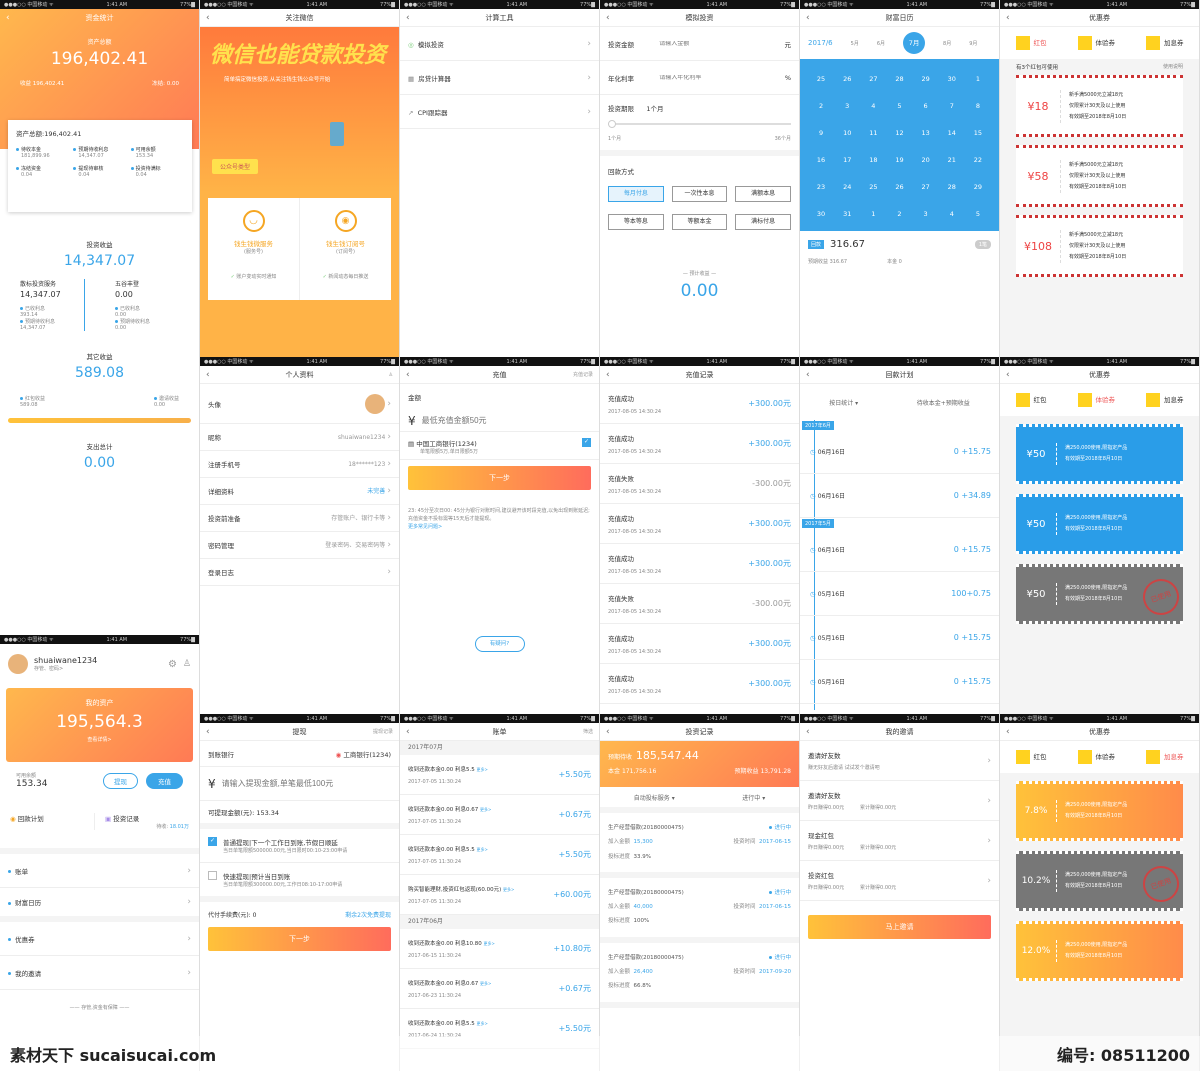  I want to click on repay-row: ◷ 05月16日 100+0.75, so click(899, 594).